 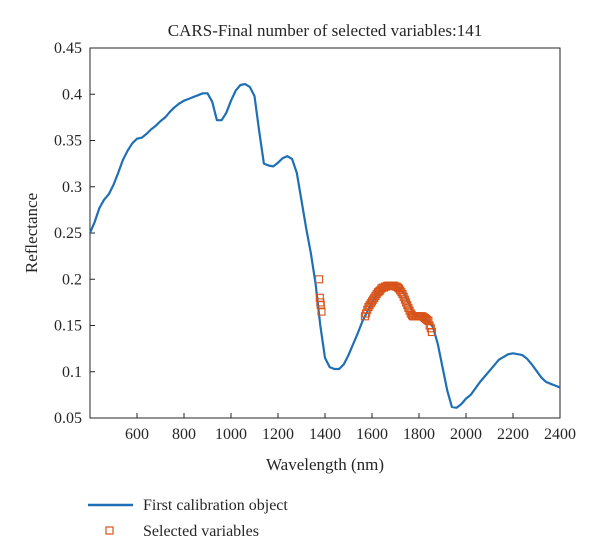 What do you see at coordinates (72, 372) in the screenshot?
I see `y-tick-label: 0.1` at bounding box center [72, 372].